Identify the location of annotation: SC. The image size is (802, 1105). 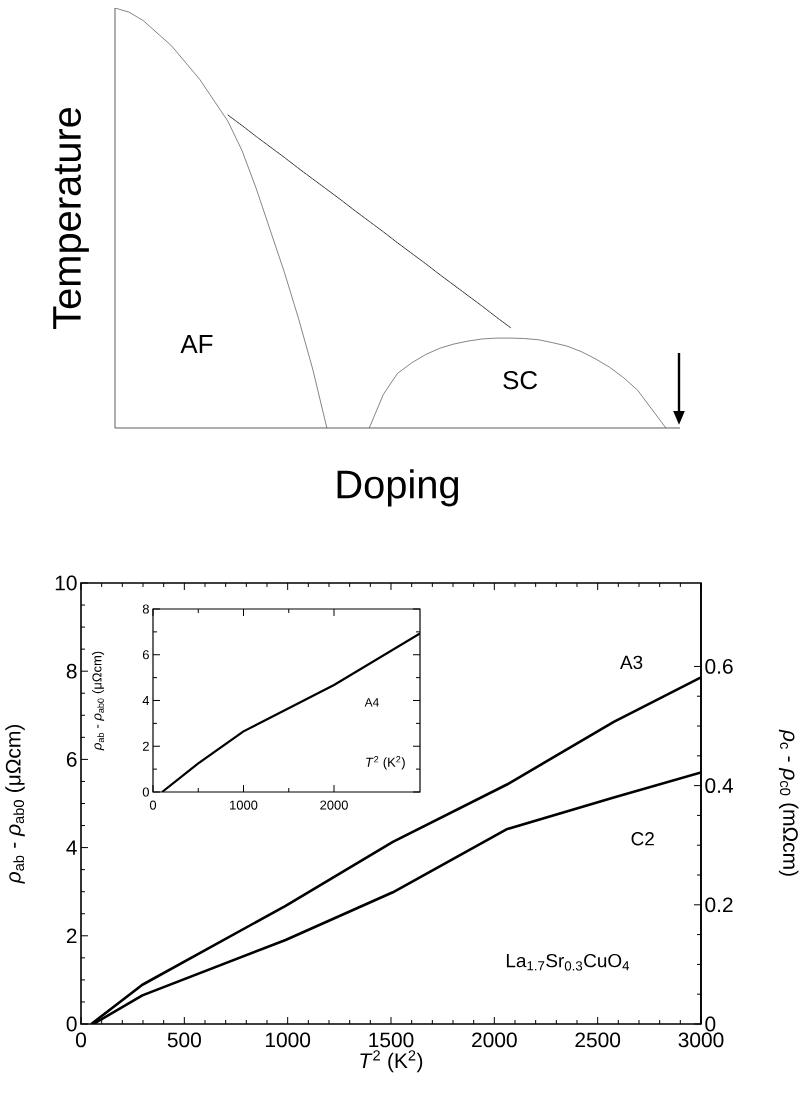
(520, 380).